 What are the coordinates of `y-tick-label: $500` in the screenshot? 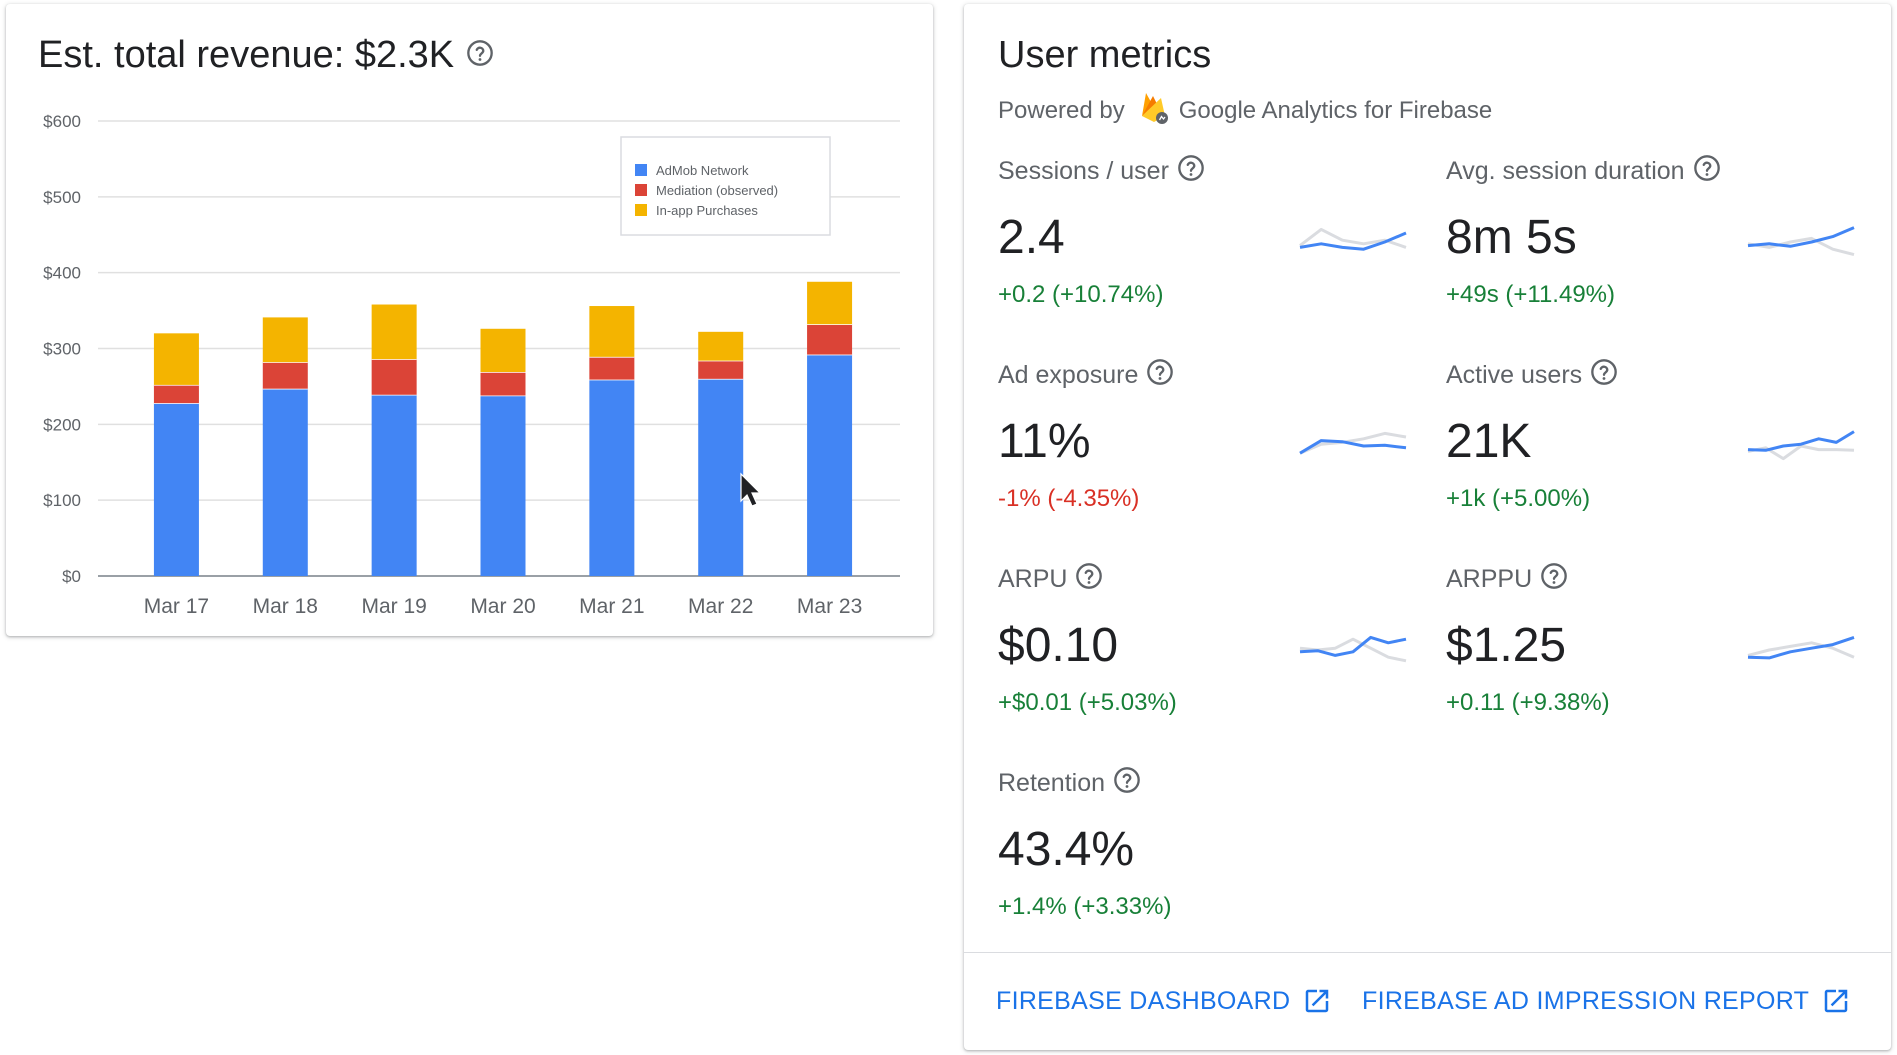 It's located at (62, 197).